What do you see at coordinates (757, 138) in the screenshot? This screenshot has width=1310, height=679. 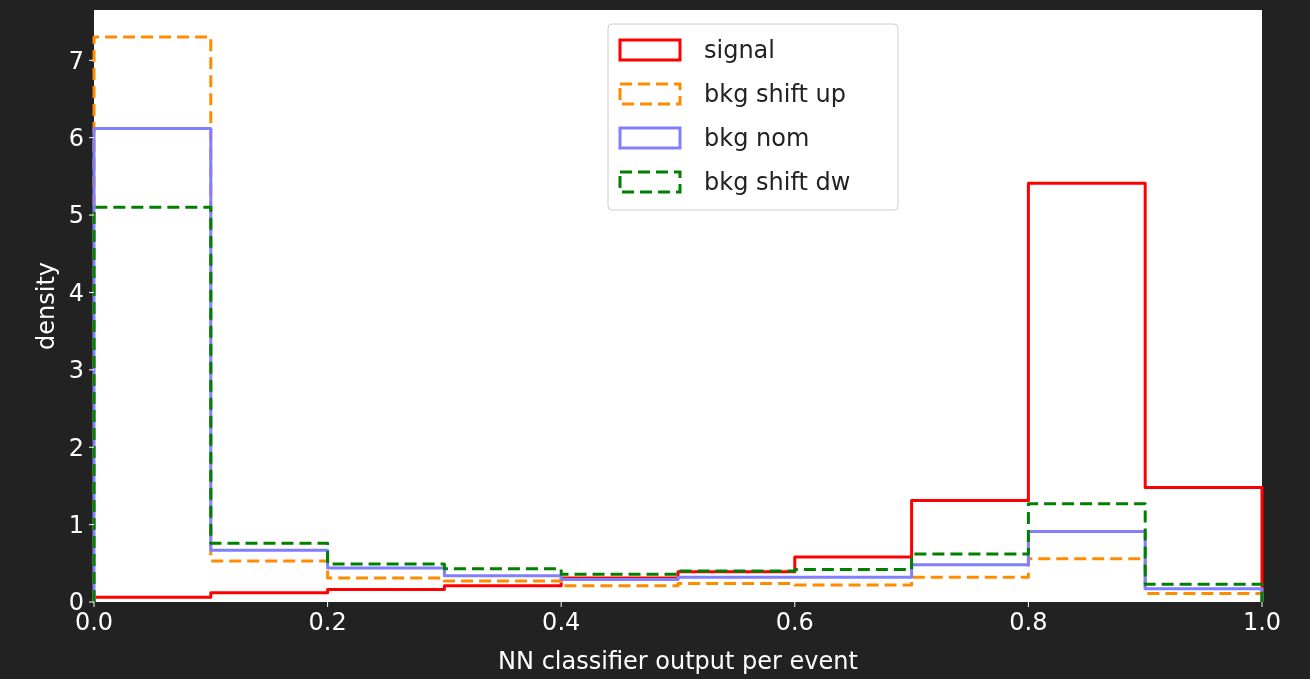 I see `legend-label: bkg nom` at bounding box center [757, 138].